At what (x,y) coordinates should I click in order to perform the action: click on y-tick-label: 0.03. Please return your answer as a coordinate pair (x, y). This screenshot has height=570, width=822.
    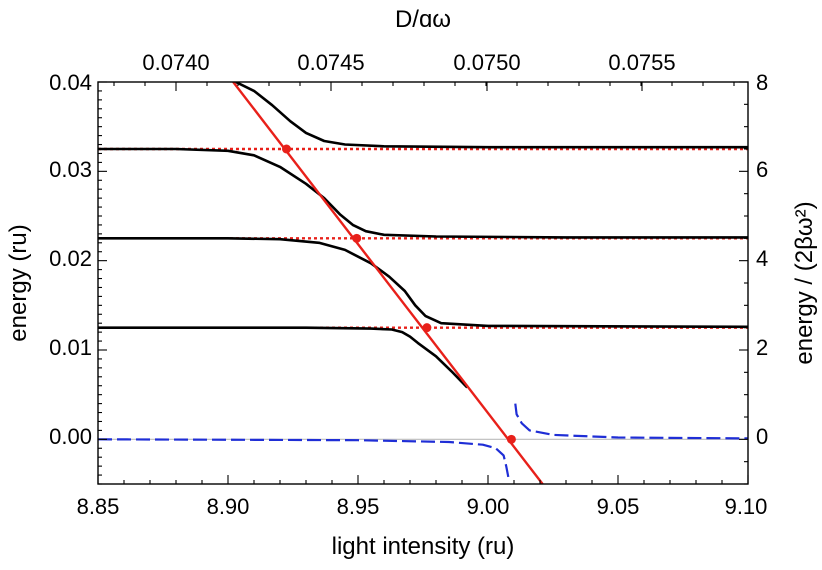
    Looking at the image, I should click on (70, 169).